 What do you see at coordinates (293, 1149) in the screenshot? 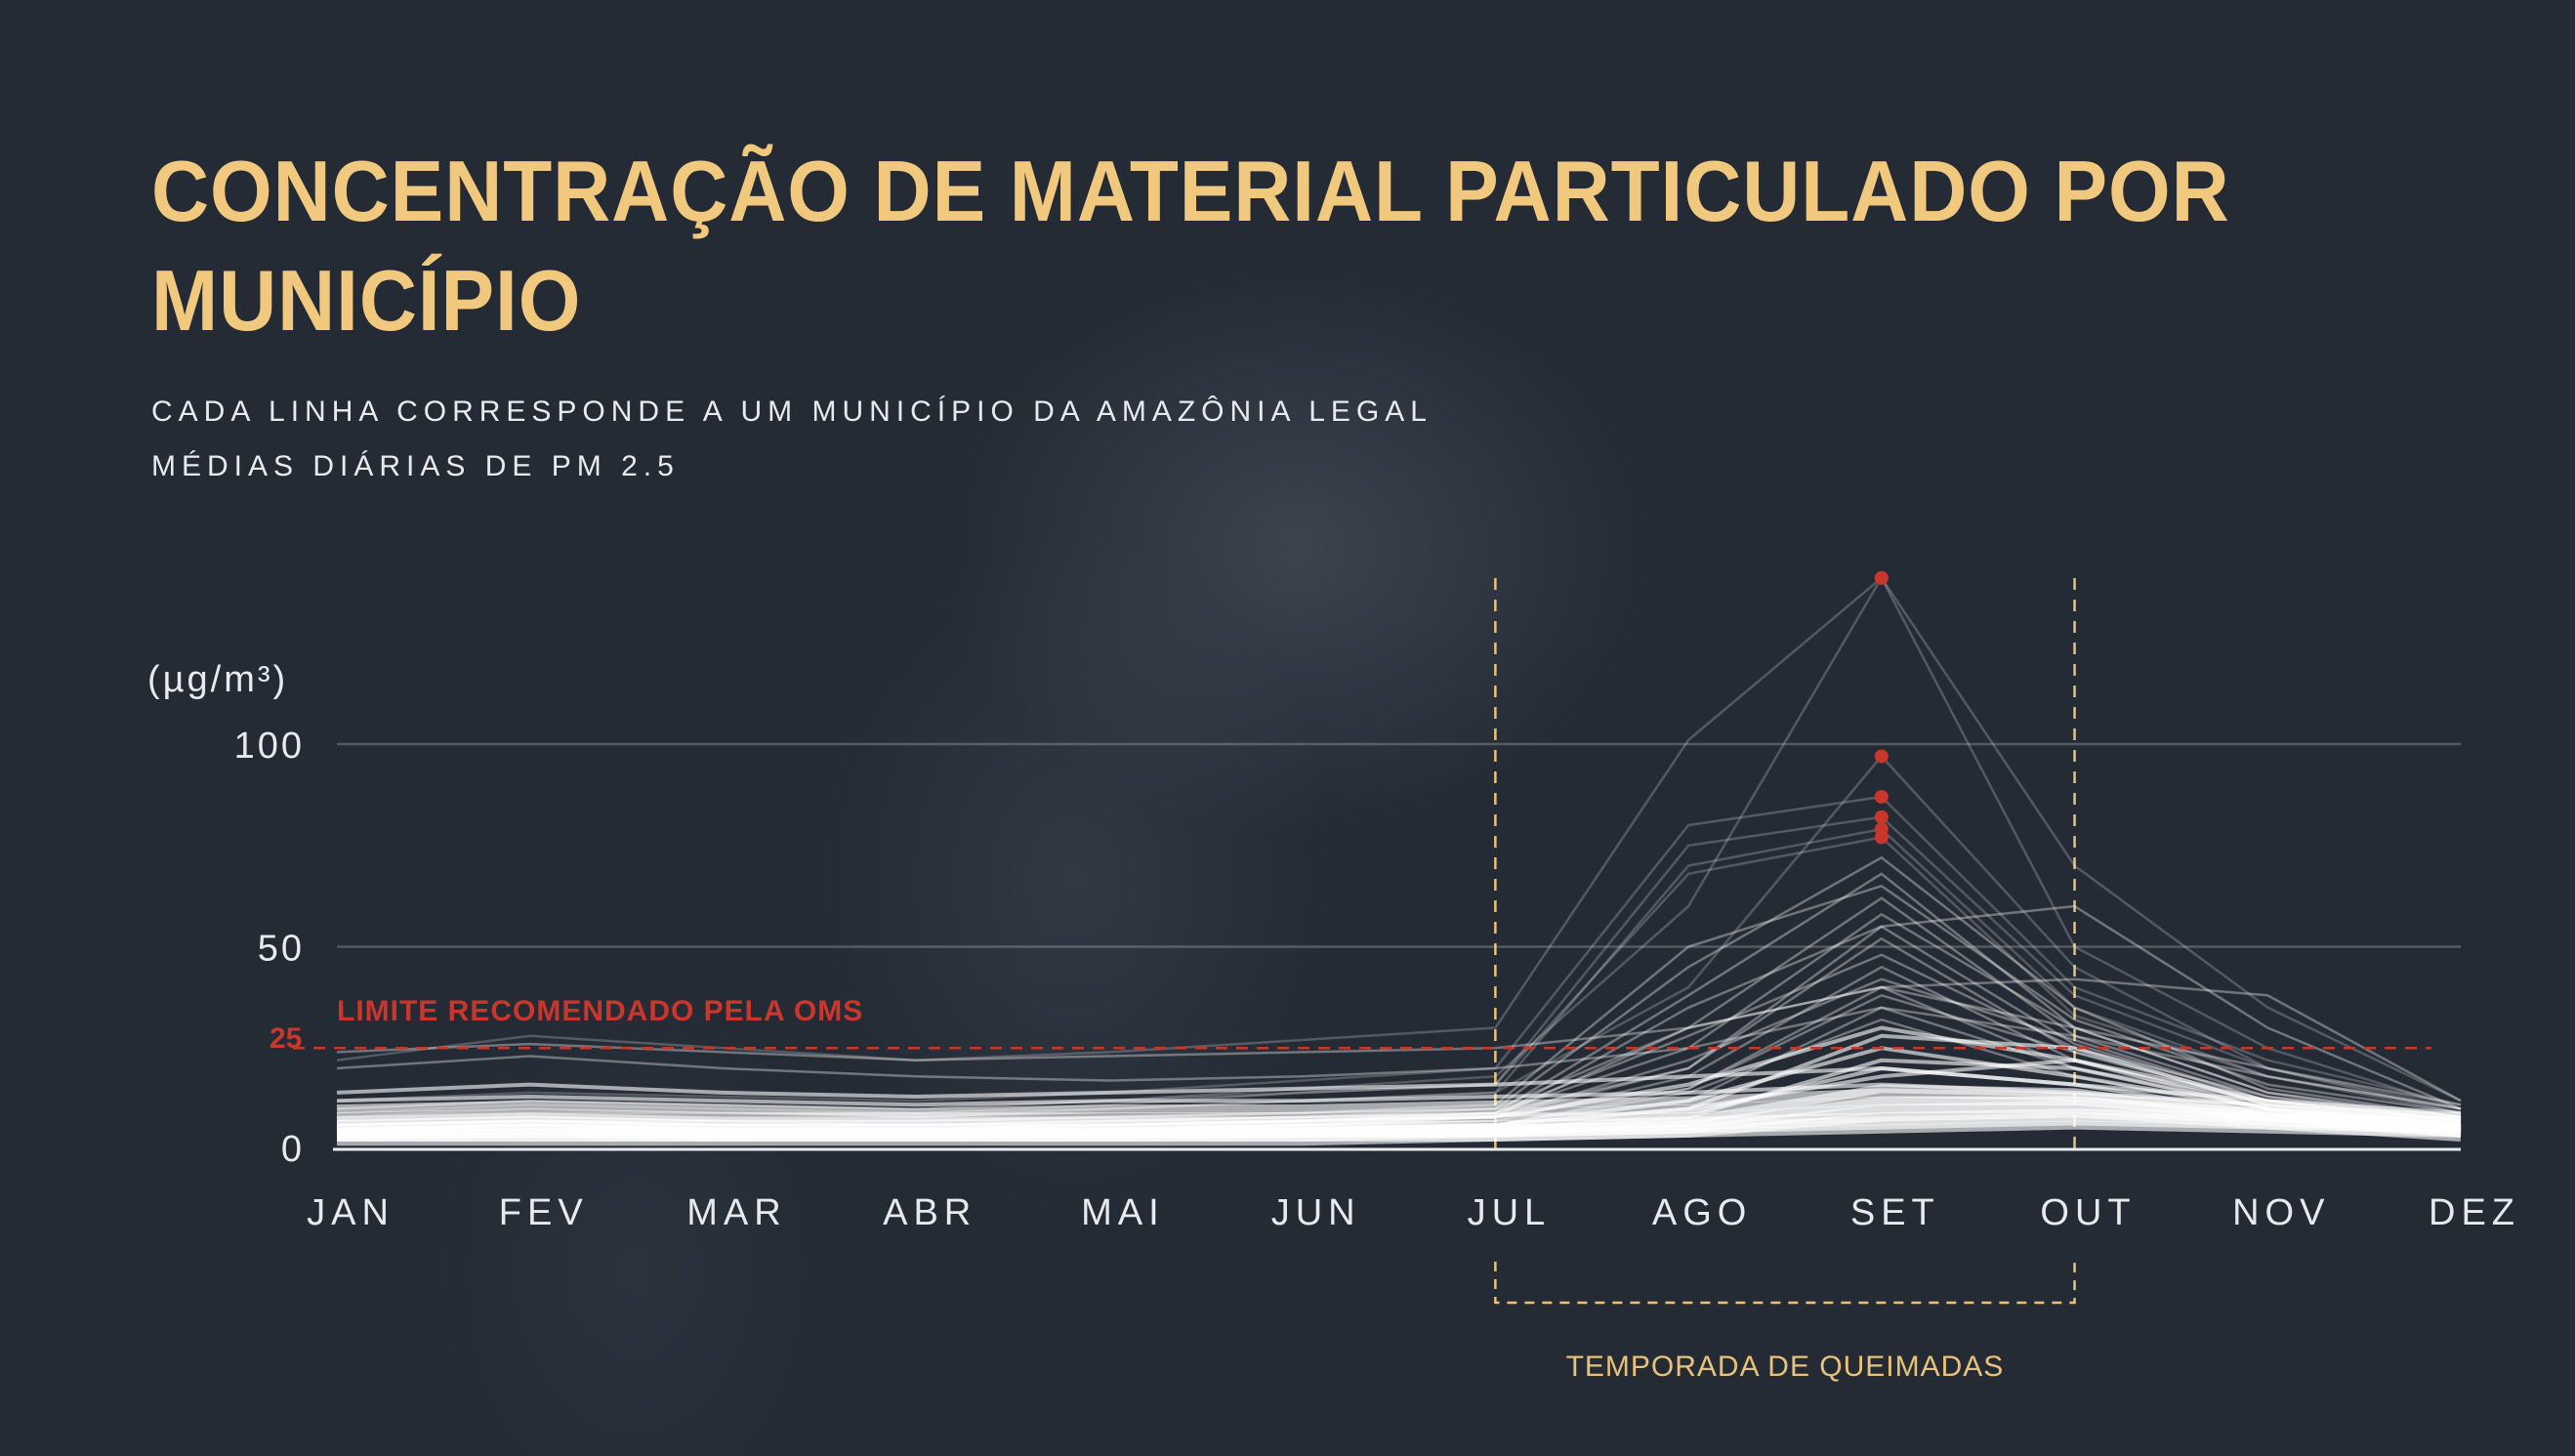
I see `y-tick-label: 0` at bounding box center [293, 1149].